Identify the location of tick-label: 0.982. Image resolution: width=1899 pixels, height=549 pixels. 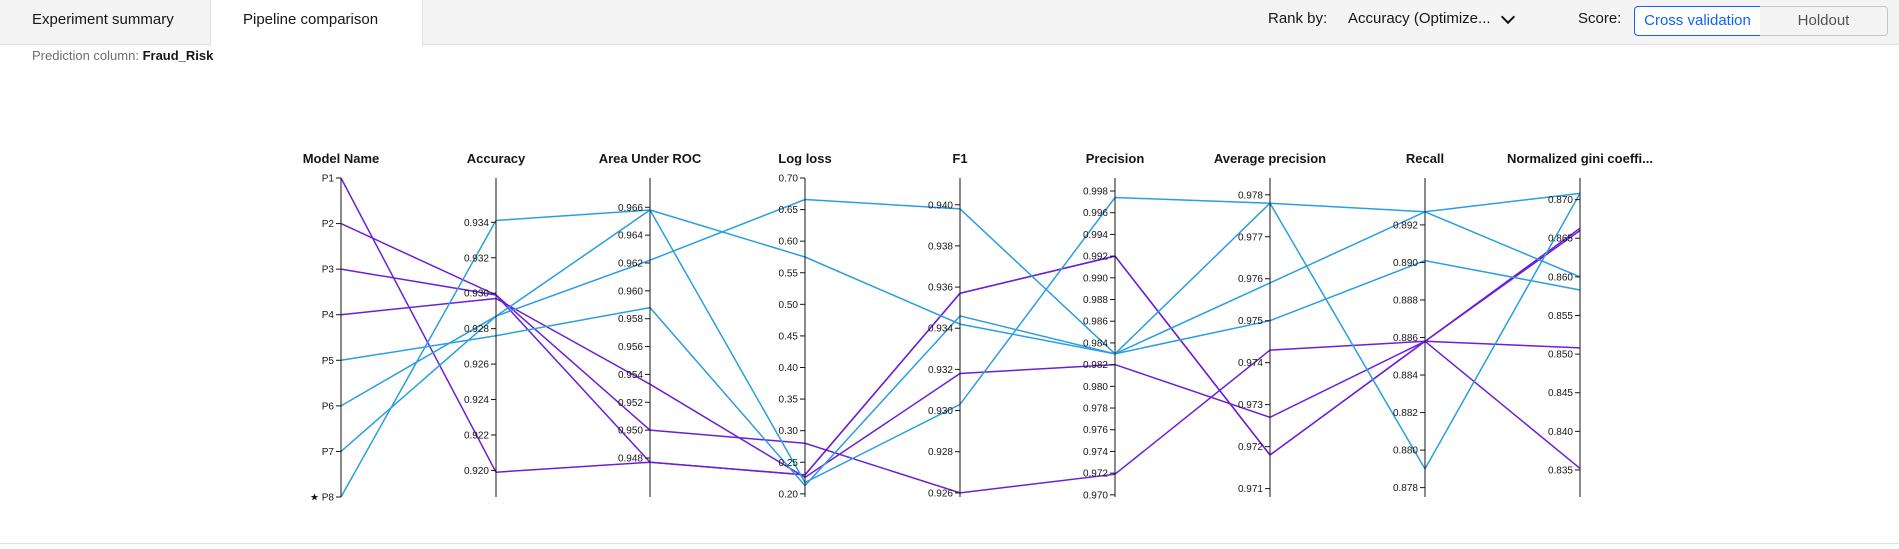
(1095, 365).